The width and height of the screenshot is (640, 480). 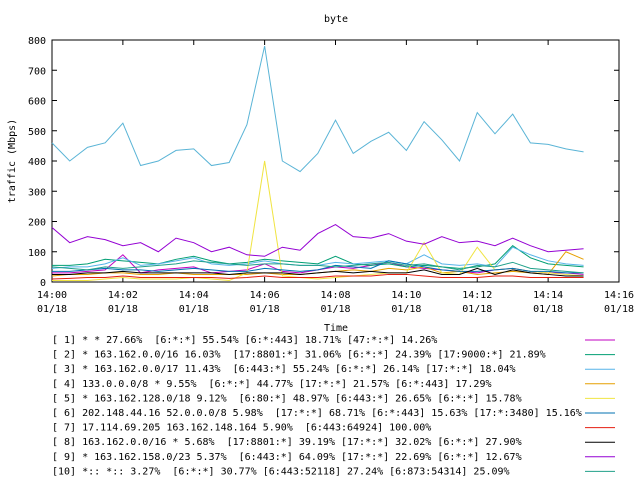 I want to click on x-tick-label-line: 14:08, so click(x=335, y=295).